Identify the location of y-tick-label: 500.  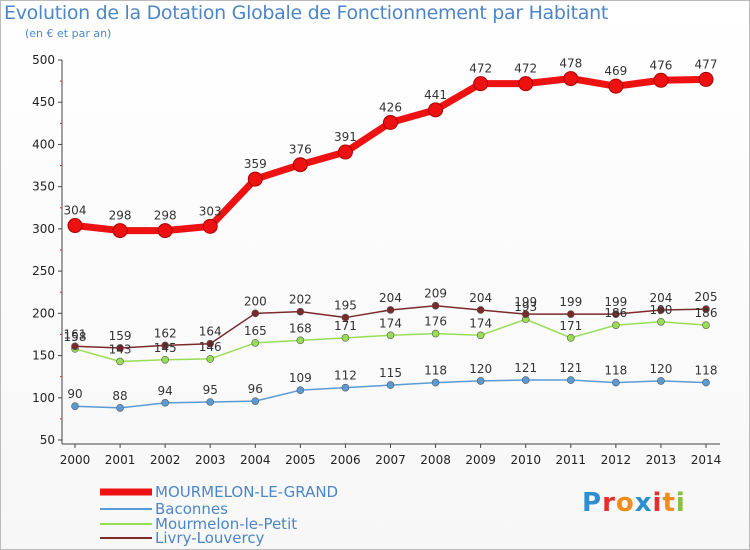
(43, 60).